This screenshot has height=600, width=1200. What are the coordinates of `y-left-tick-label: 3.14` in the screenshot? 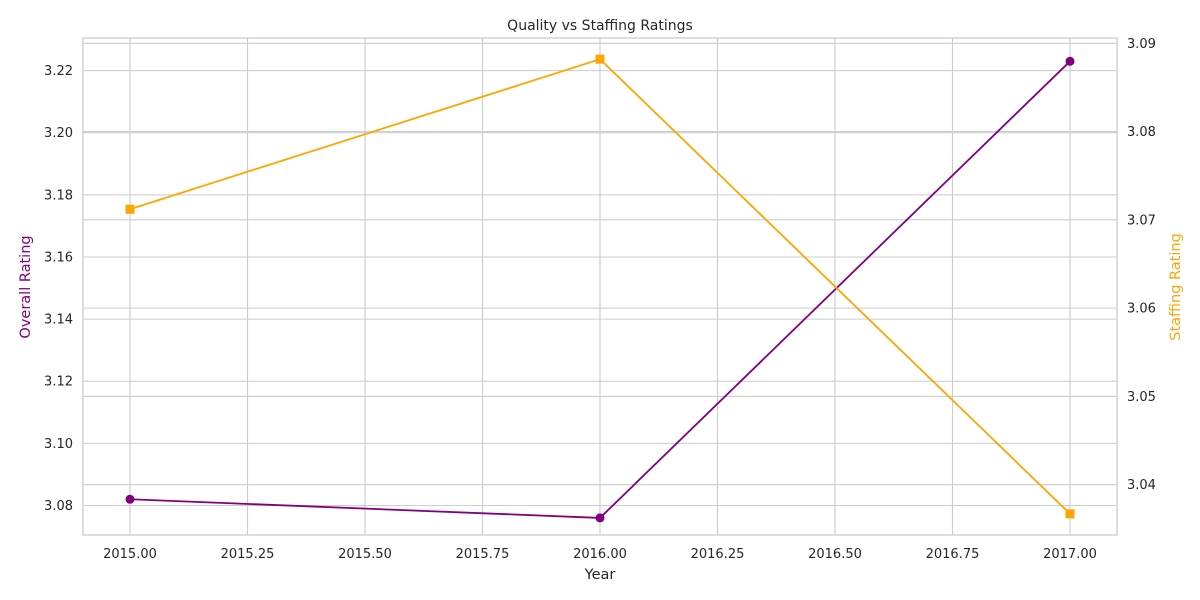 It's located at (58, 320).